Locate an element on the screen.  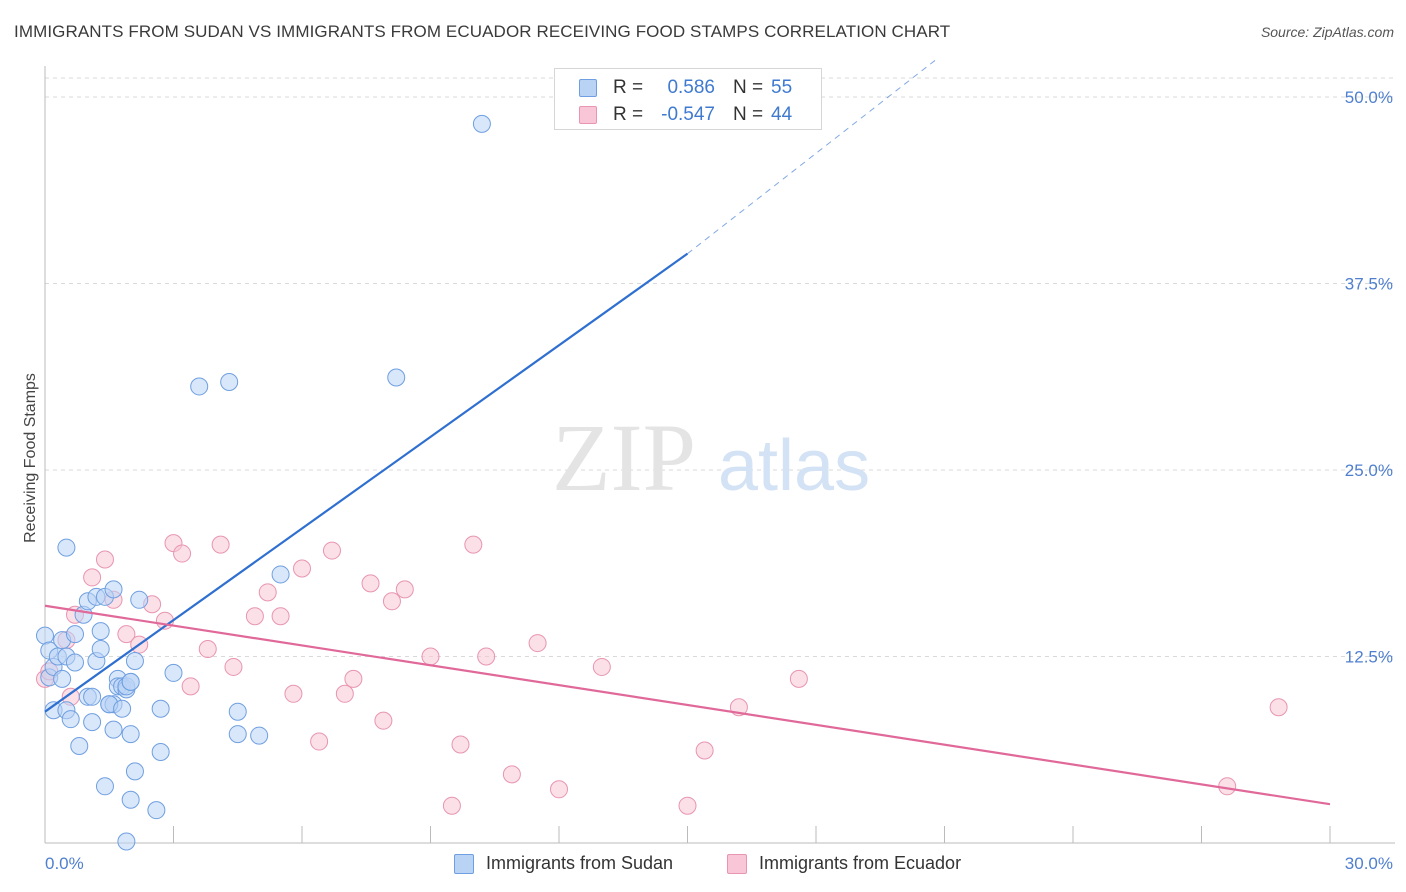
r-value-ecuador: -0.547 is located at coordinates (688, 114).